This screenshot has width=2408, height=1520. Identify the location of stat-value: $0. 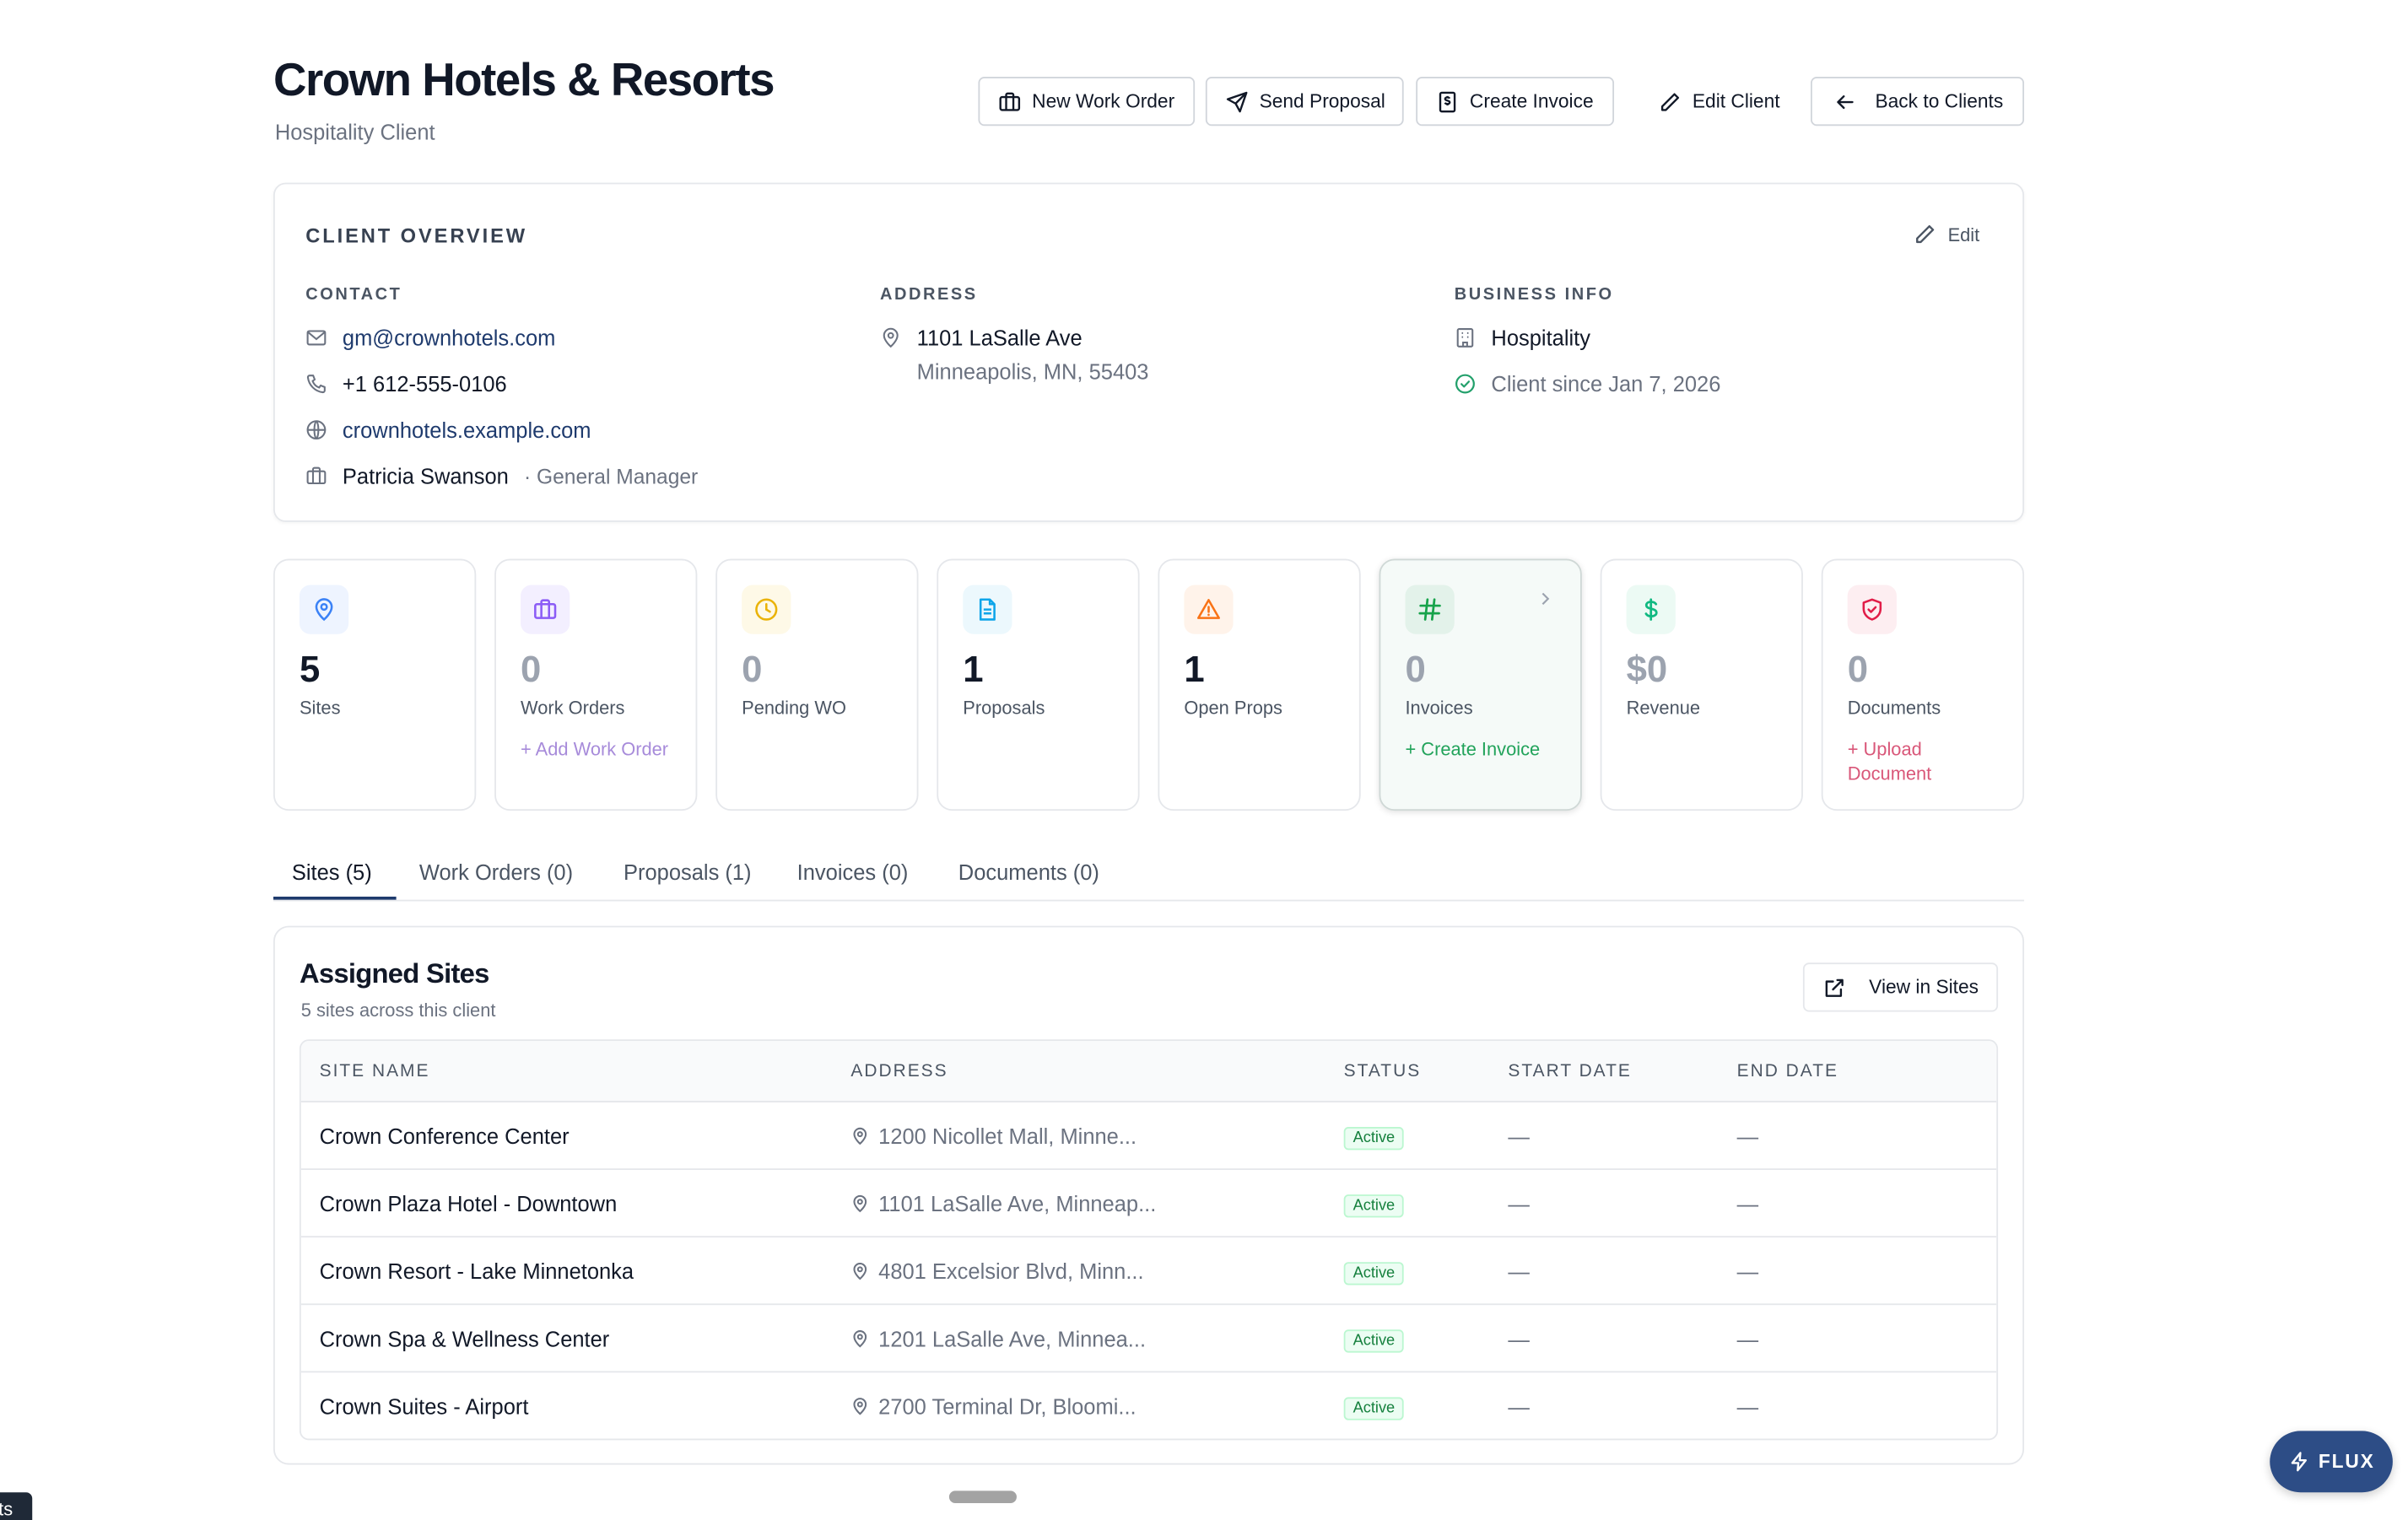
(1647, 670).